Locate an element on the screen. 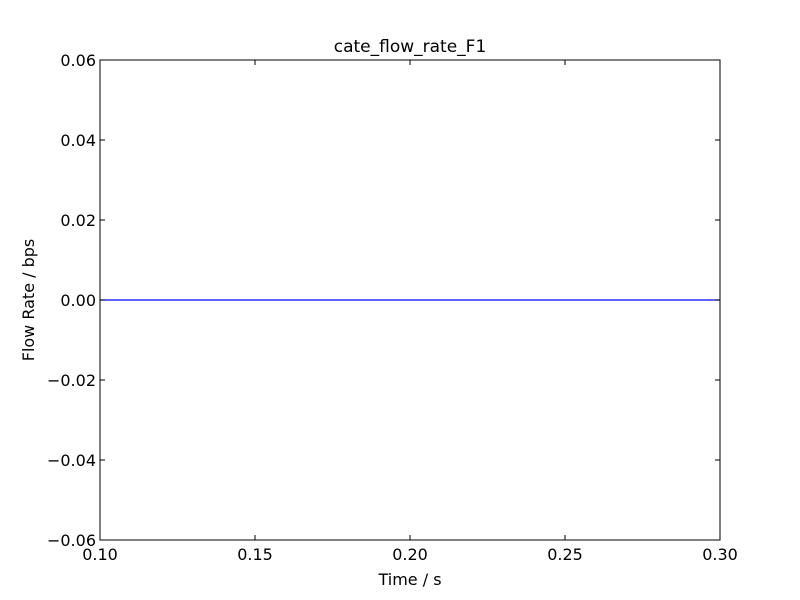 The height and width of the screenshot is (600, 800). x-tick-label: 0.15 is located at coordinates (255, 554).